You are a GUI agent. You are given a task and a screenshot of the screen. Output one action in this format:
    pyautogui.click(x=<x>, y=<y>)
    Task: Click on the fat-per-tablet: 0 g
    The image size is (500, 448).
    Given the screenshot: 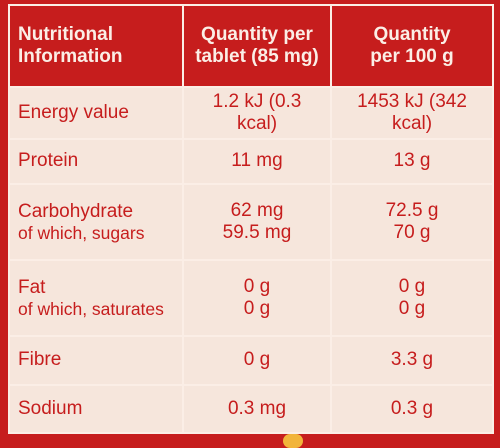 What is the action you would take?
    pyautogui.click(x=257, y=286)
    